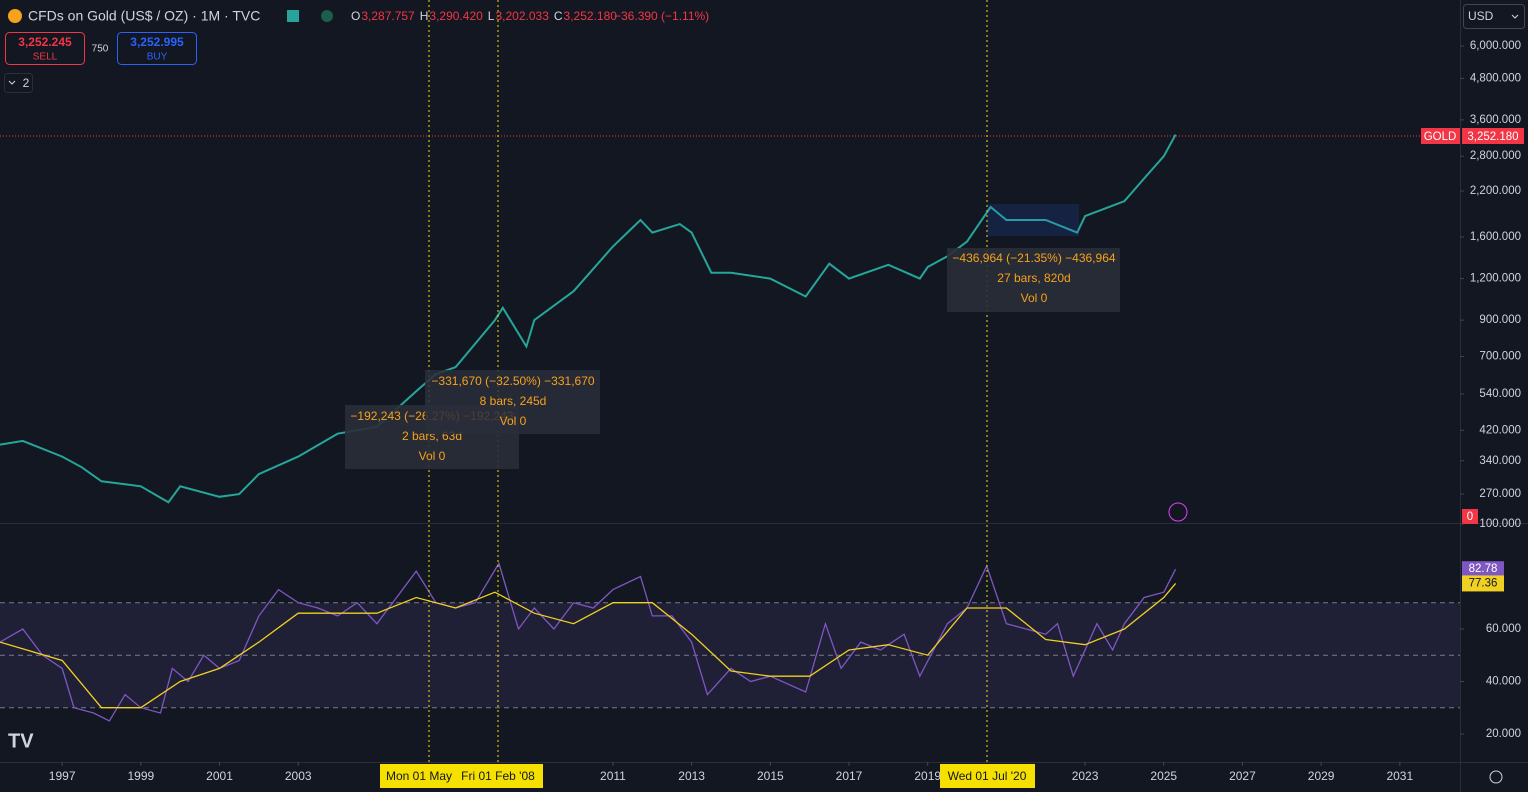  Describe the element at coordinates (298, 776) in the screenshot. I see `x-tick-label: 2003` at that location.